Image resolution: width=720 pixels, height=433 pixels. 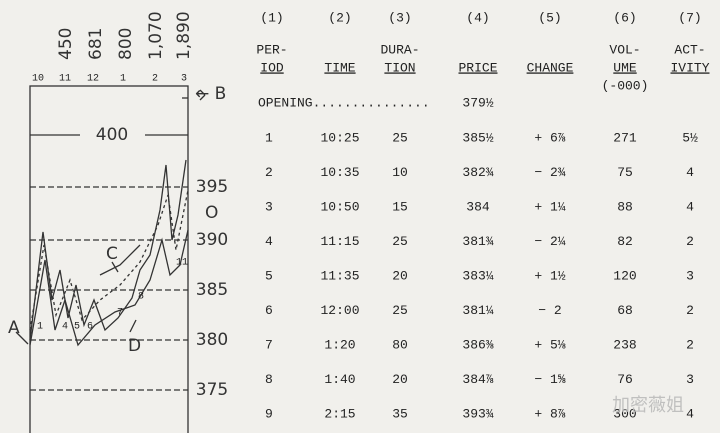 What do you see at coordinates (339, 67) in the screenshot?
I see `column-header: TIME` at bounding box center [339, 67].